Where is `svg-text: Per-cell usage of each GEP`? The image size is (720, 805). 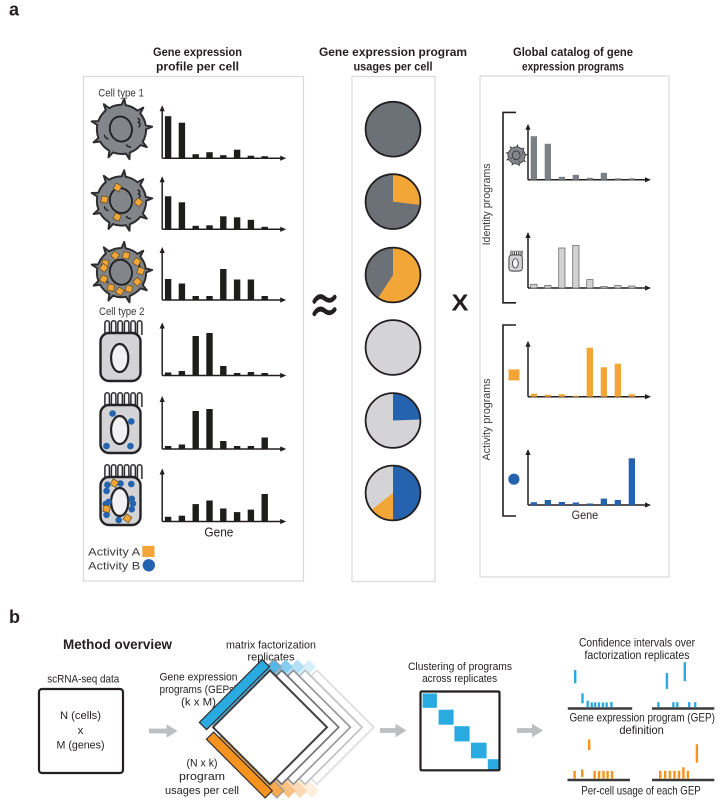 svg-text: Per-cell usage of each GEP is located at coordinates (641, 791).